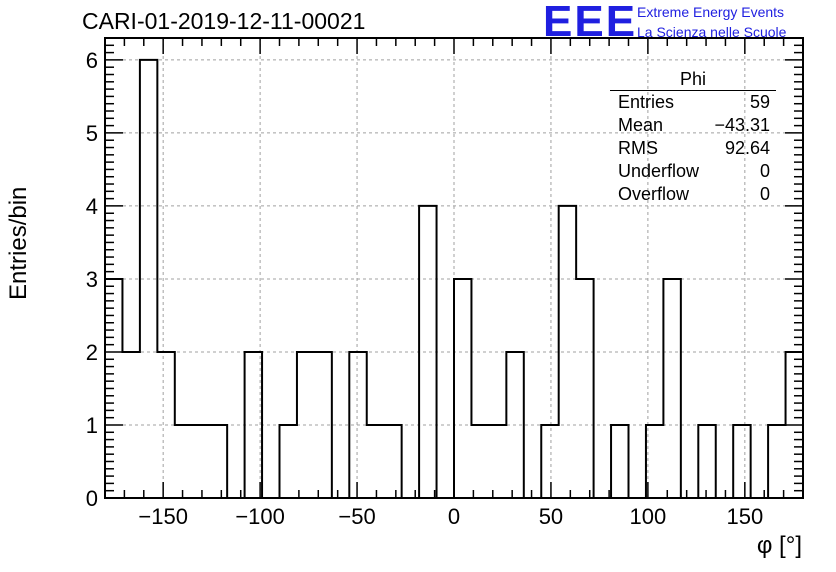 The height and width of the screenshot is (572, 836). Describe the element at coordinates (92, 279) in the screenshot. I see `y-tick-label: 3` at that location.